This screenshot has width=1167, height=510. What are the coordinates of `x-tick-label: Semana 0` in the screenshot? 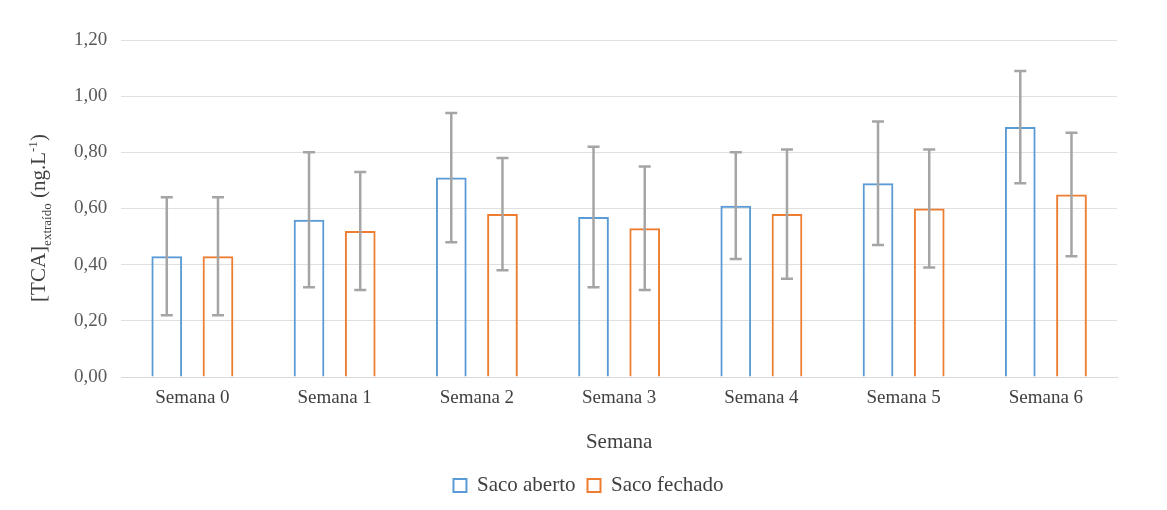 It's located at (192, 397).